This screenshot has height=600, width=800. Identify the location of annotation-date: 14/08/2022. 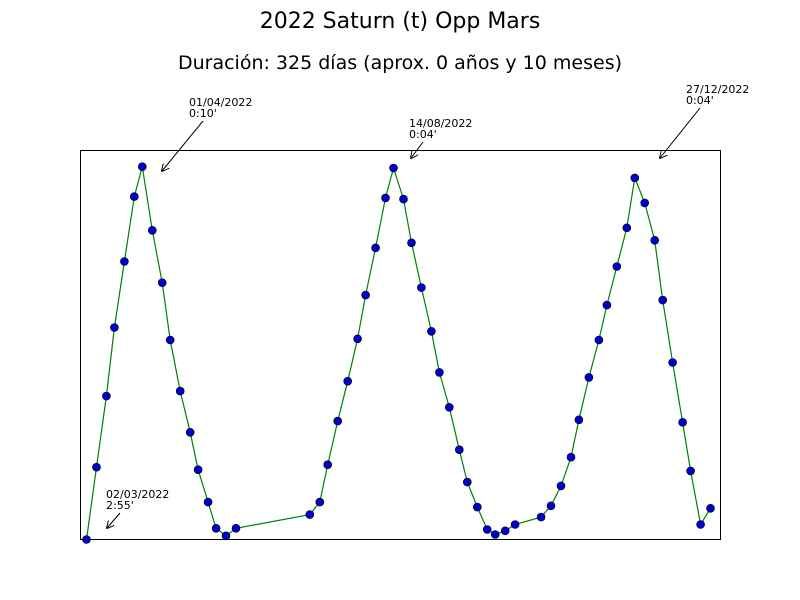
(440, 123).